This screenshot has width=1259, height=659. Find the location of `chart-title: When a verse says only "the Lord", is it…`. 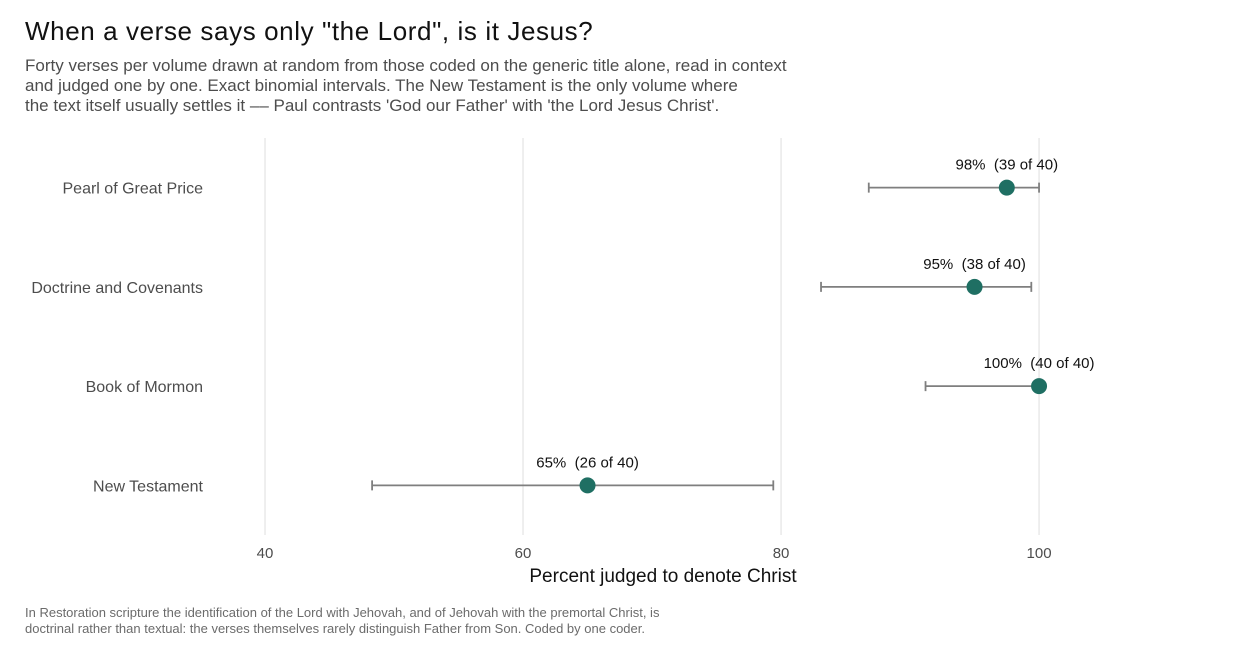

chart-title: When a verse says only "the Lord", is it… is located at coordinates (309, 31).